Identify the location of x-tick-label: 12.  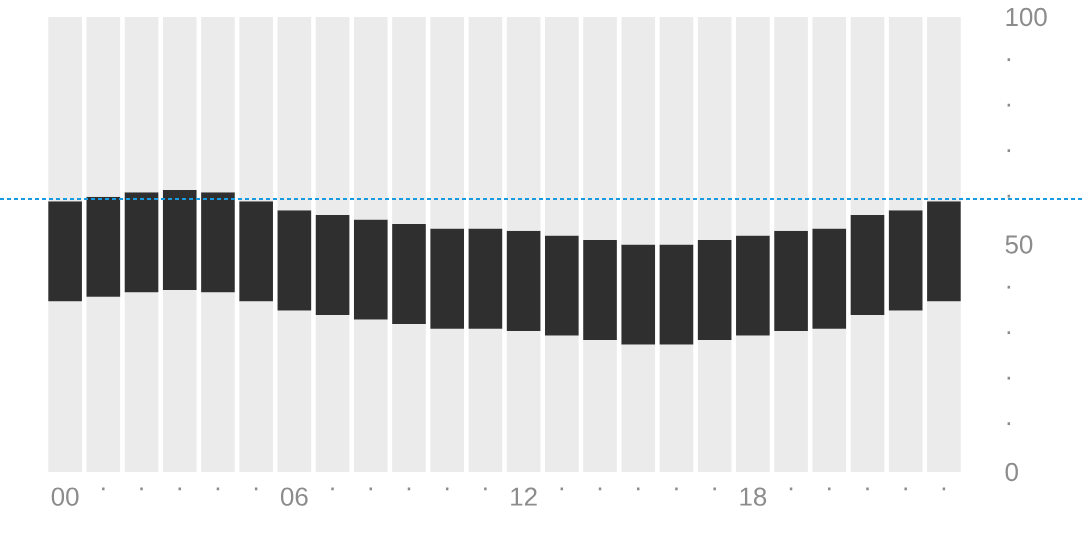
(524, 496).